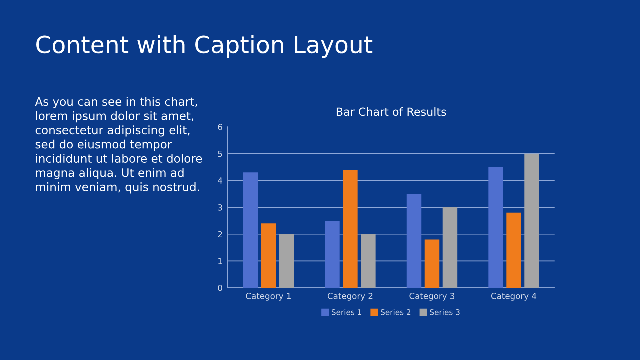  What do you see at coordinates (220, 181) in the screenshot?
I see `y-tick-label: 4` at bounding box center [220, 181].